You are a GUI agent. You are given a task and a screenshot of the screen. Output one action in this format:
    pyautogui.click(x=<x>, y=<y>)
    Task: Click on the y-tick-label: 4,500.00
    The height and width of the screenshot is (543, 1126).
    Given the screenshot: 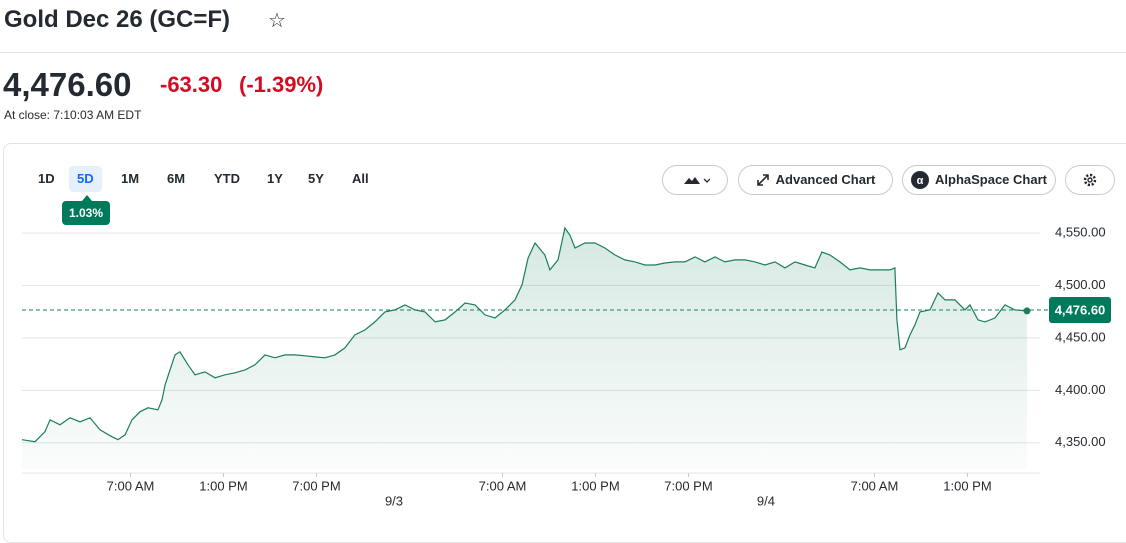 What is the action you would take?
    pyautogui.click(x=1080, y=284)
    